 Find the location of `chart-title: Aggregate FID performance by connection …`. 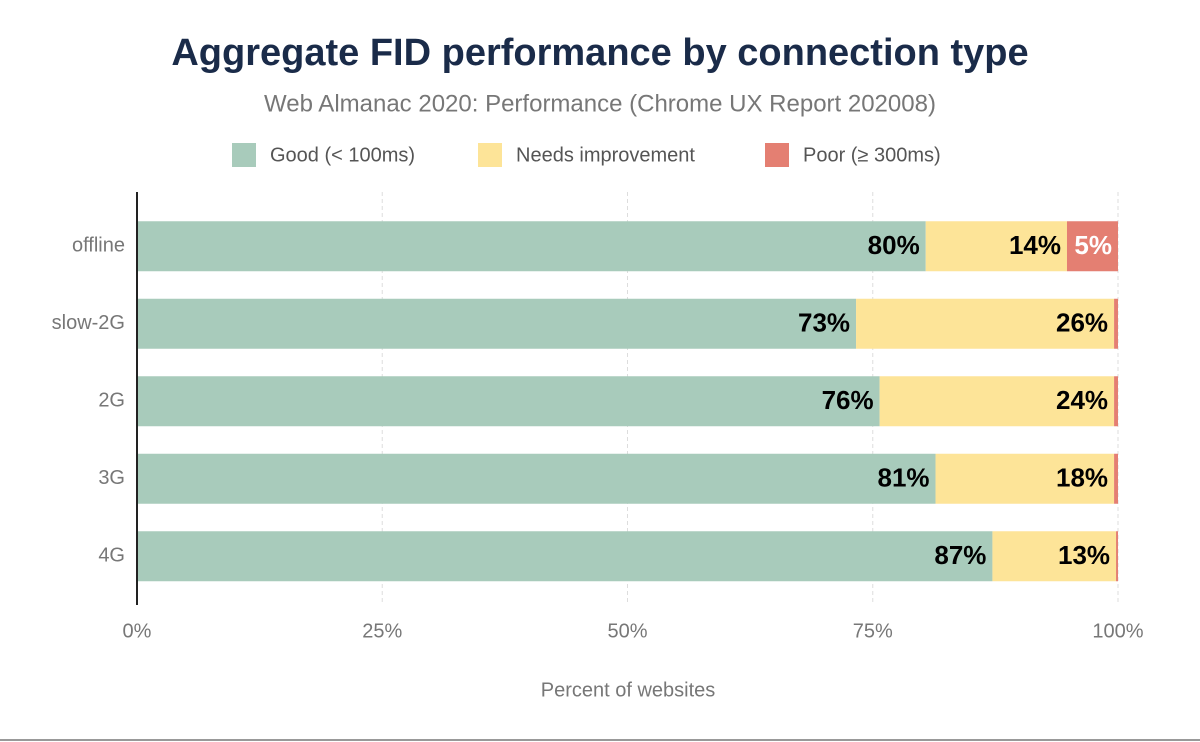

chart-title: Aggregate FID performance by connection … is located at coordinates (599, 53).